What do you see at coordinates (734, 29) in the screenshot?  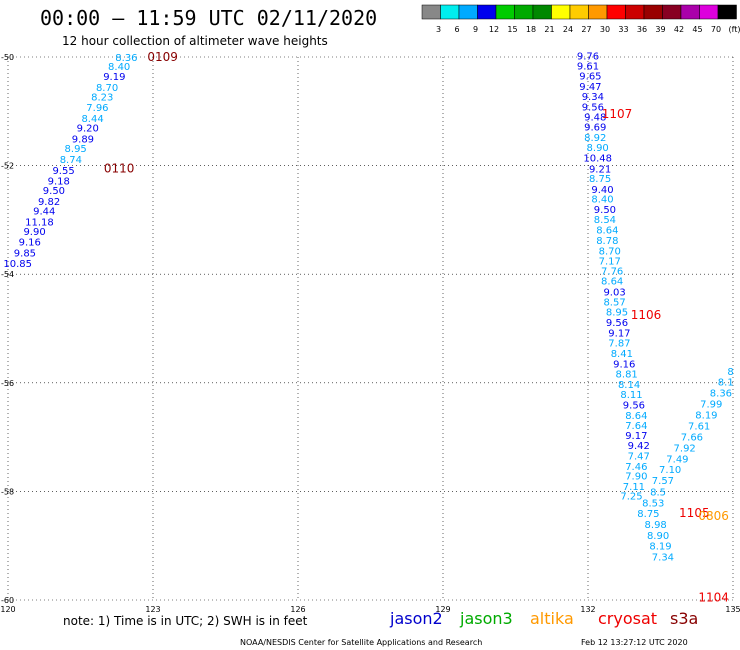 I see `colorbar-label: (ft)` at bounding box center [734, 29].